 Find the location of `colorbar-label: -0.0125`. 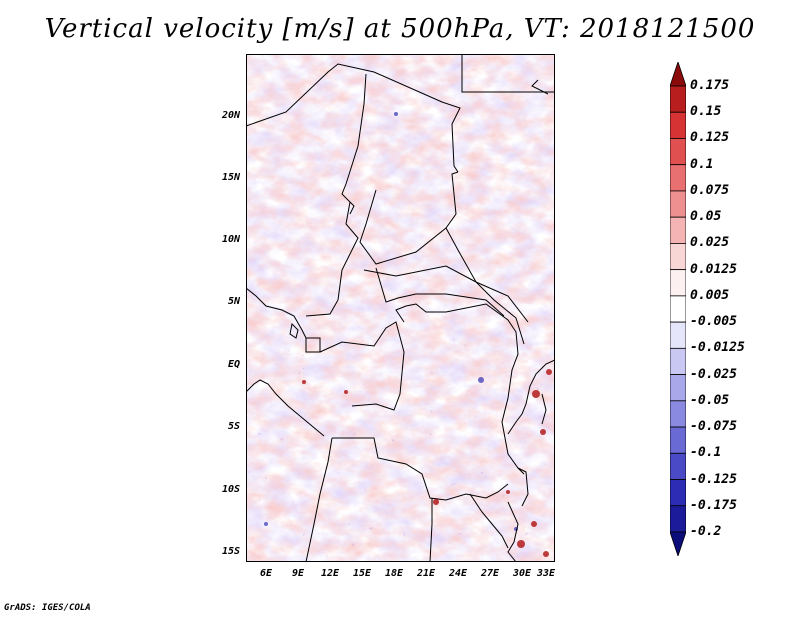

colorbar-label: -0.0125 is located at coordinates (717, 348).